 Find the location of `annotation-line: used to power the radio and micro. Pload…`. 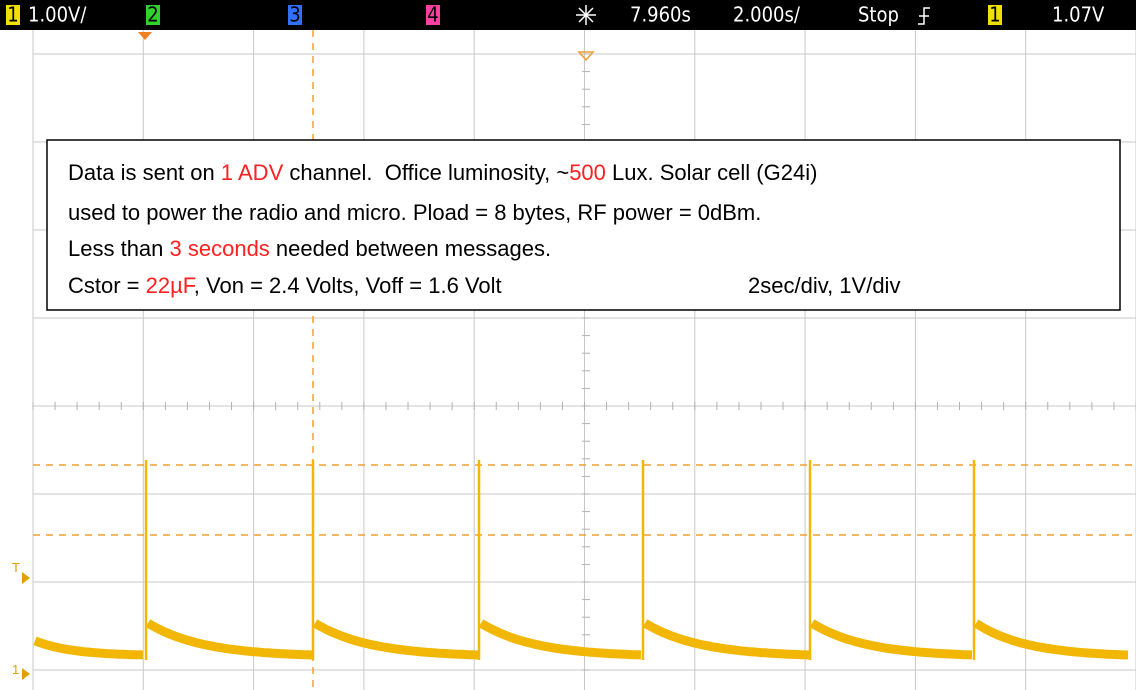

annotation-line: used to power the radio and micro. Pload… is located at coordinates (414, 212).